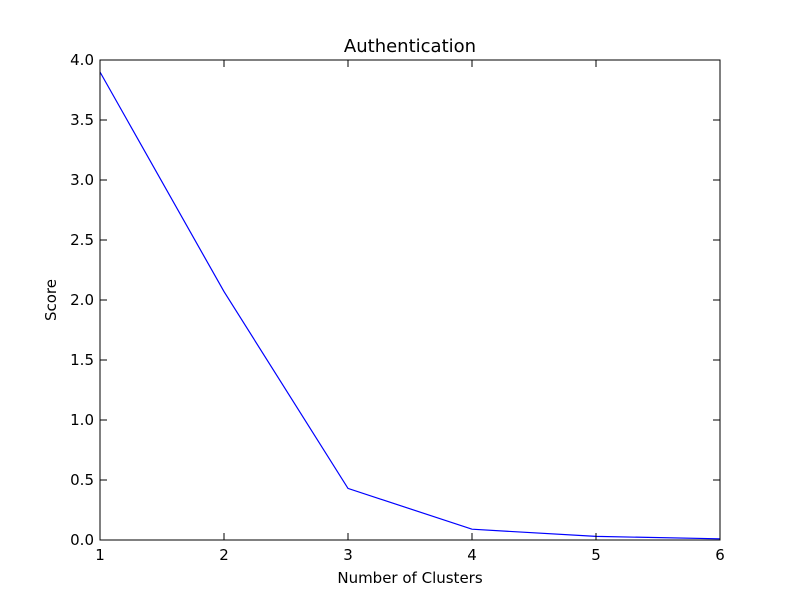 The height and width of the screenshot is (600, 800). I want to click on x-axis-label: Number of Clusters, so click(409, 578).